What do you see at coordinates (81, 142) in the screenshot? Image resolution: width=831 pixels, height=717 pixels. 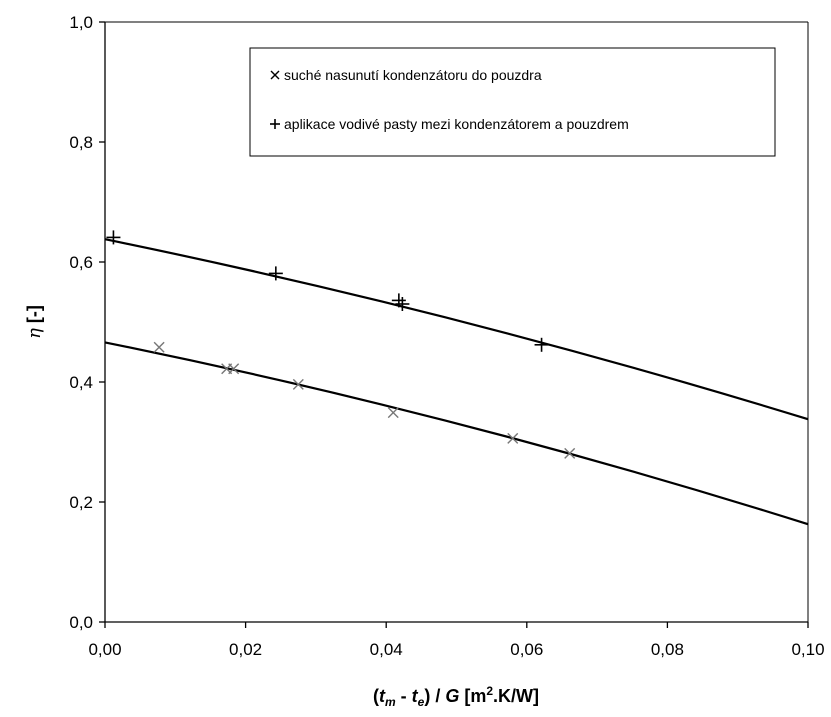 I see `y-tick-label: 0,8` at bounding box center [81, 142].